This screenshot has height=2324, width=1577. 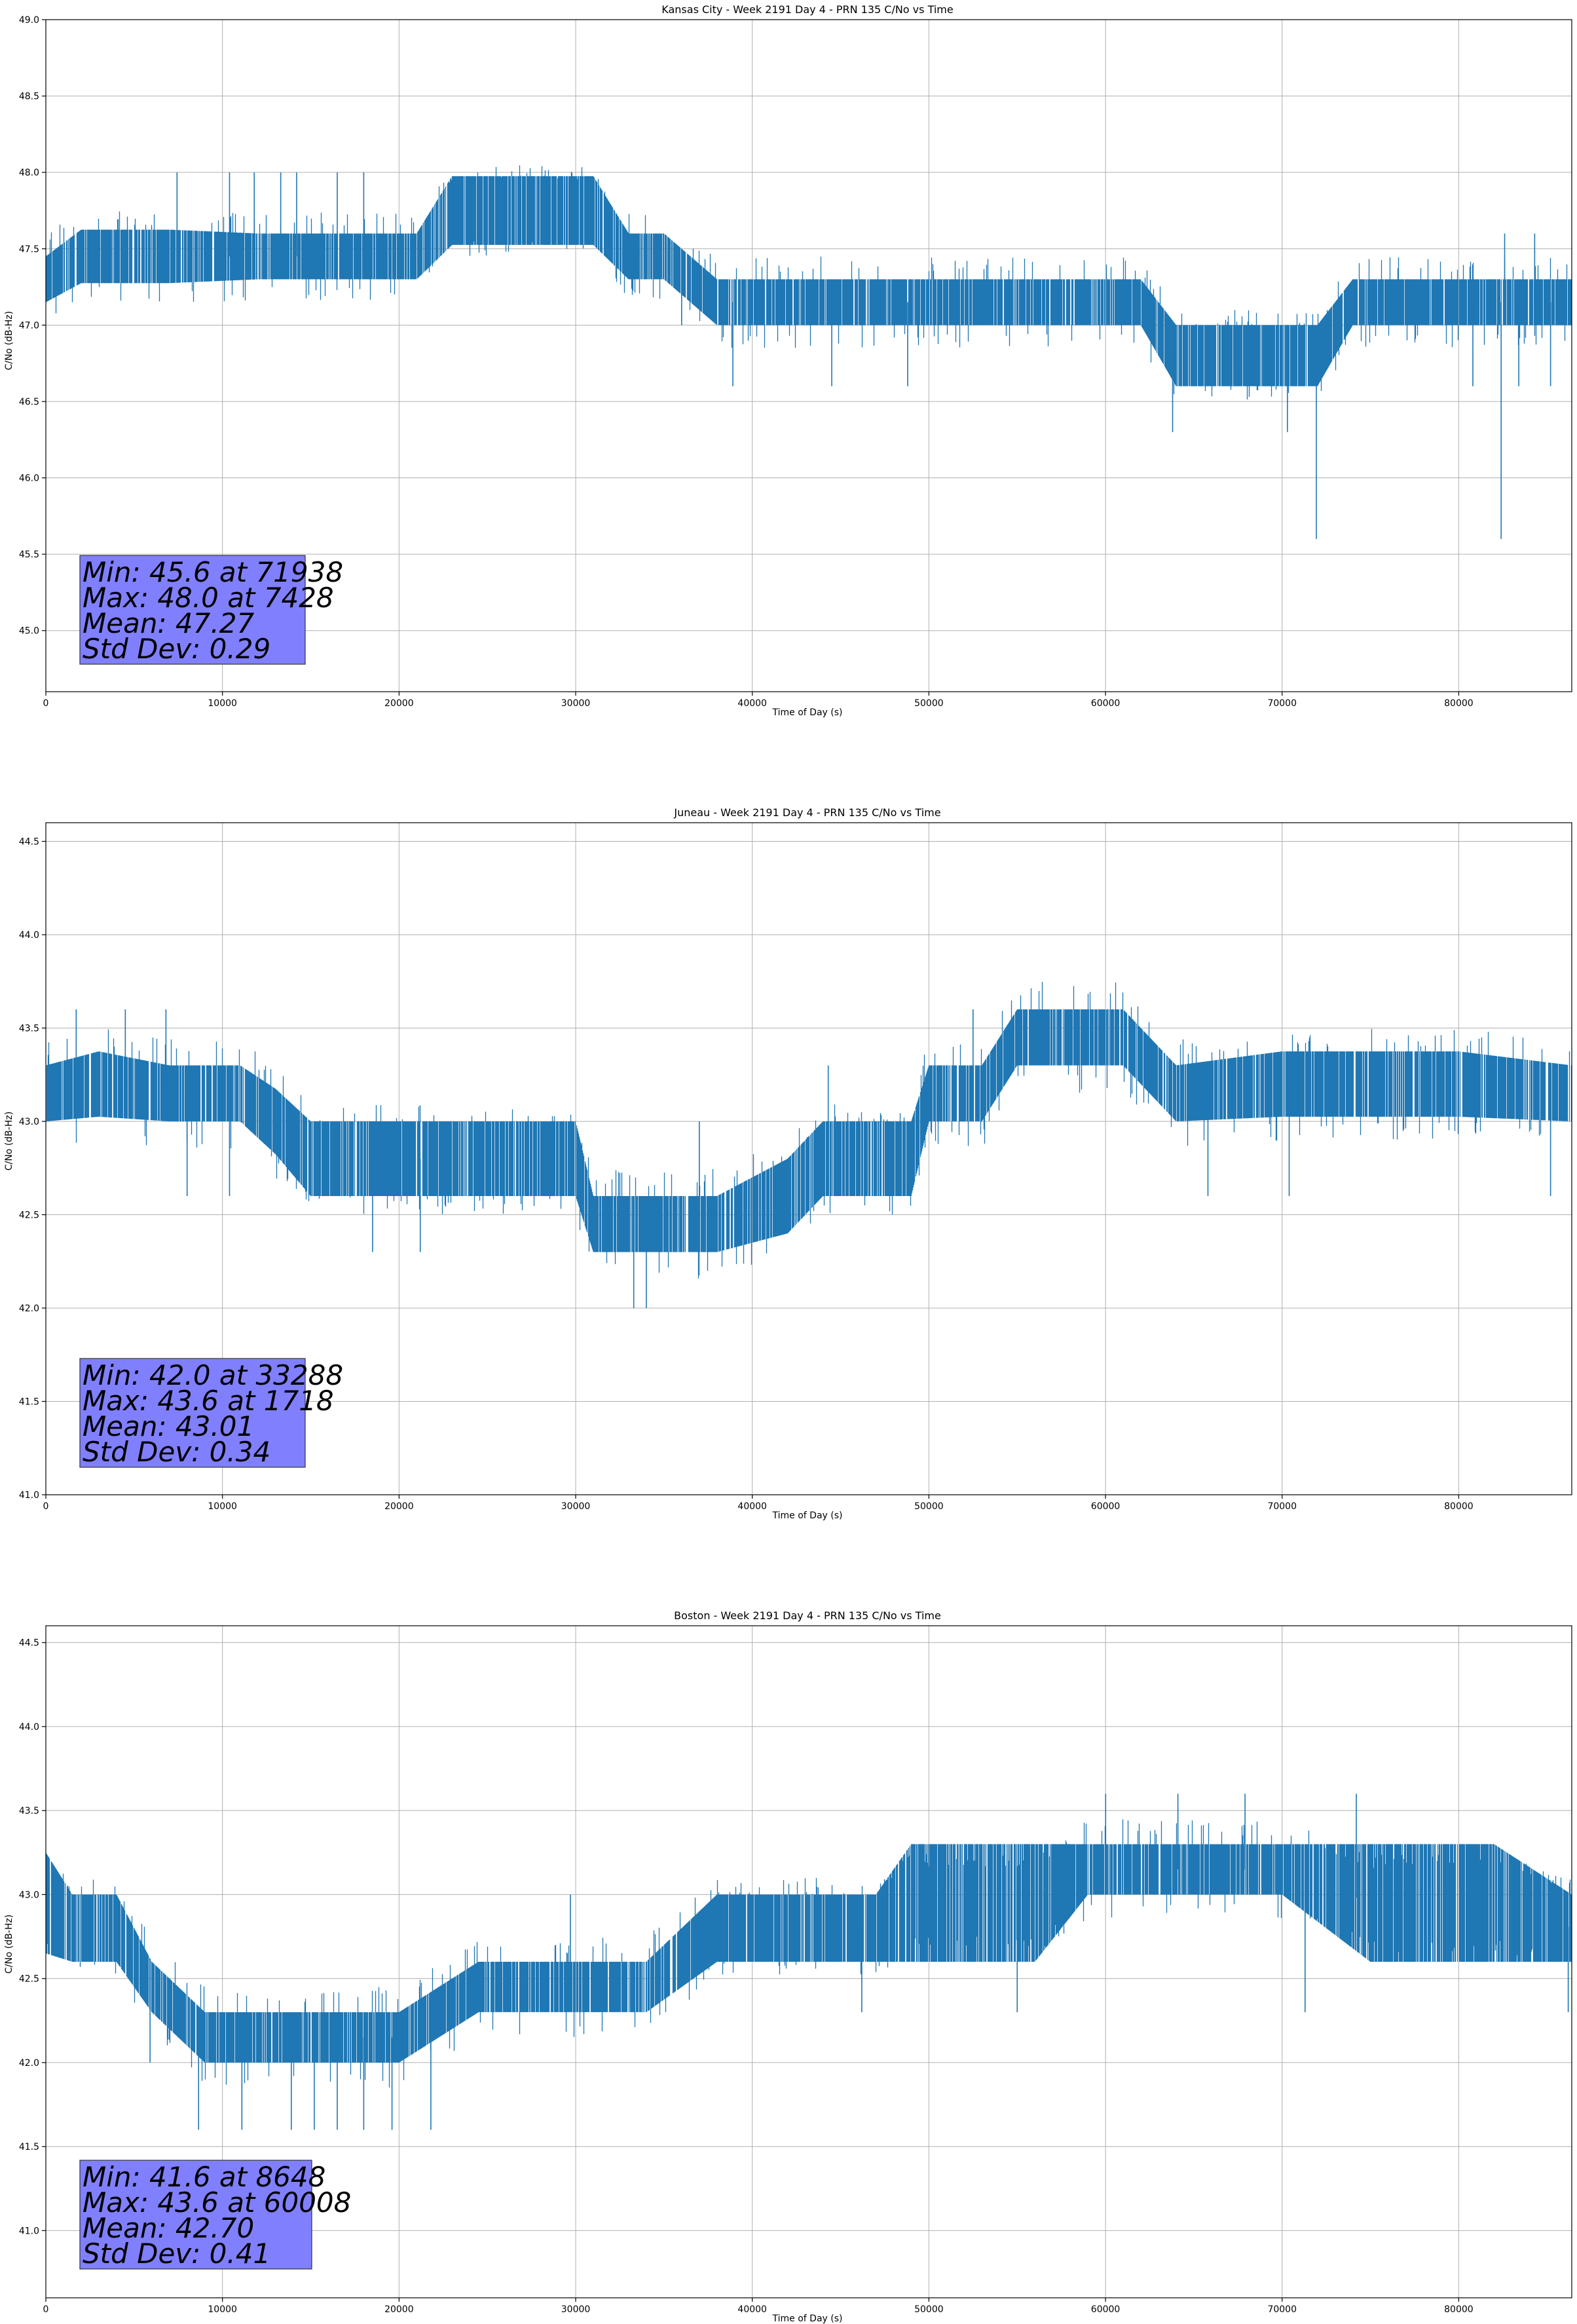 What do you see at coordinates (168, 623) in the screenshot?
I see `stats-mean: Mean: 47.27` at bounding box center [168, 623].